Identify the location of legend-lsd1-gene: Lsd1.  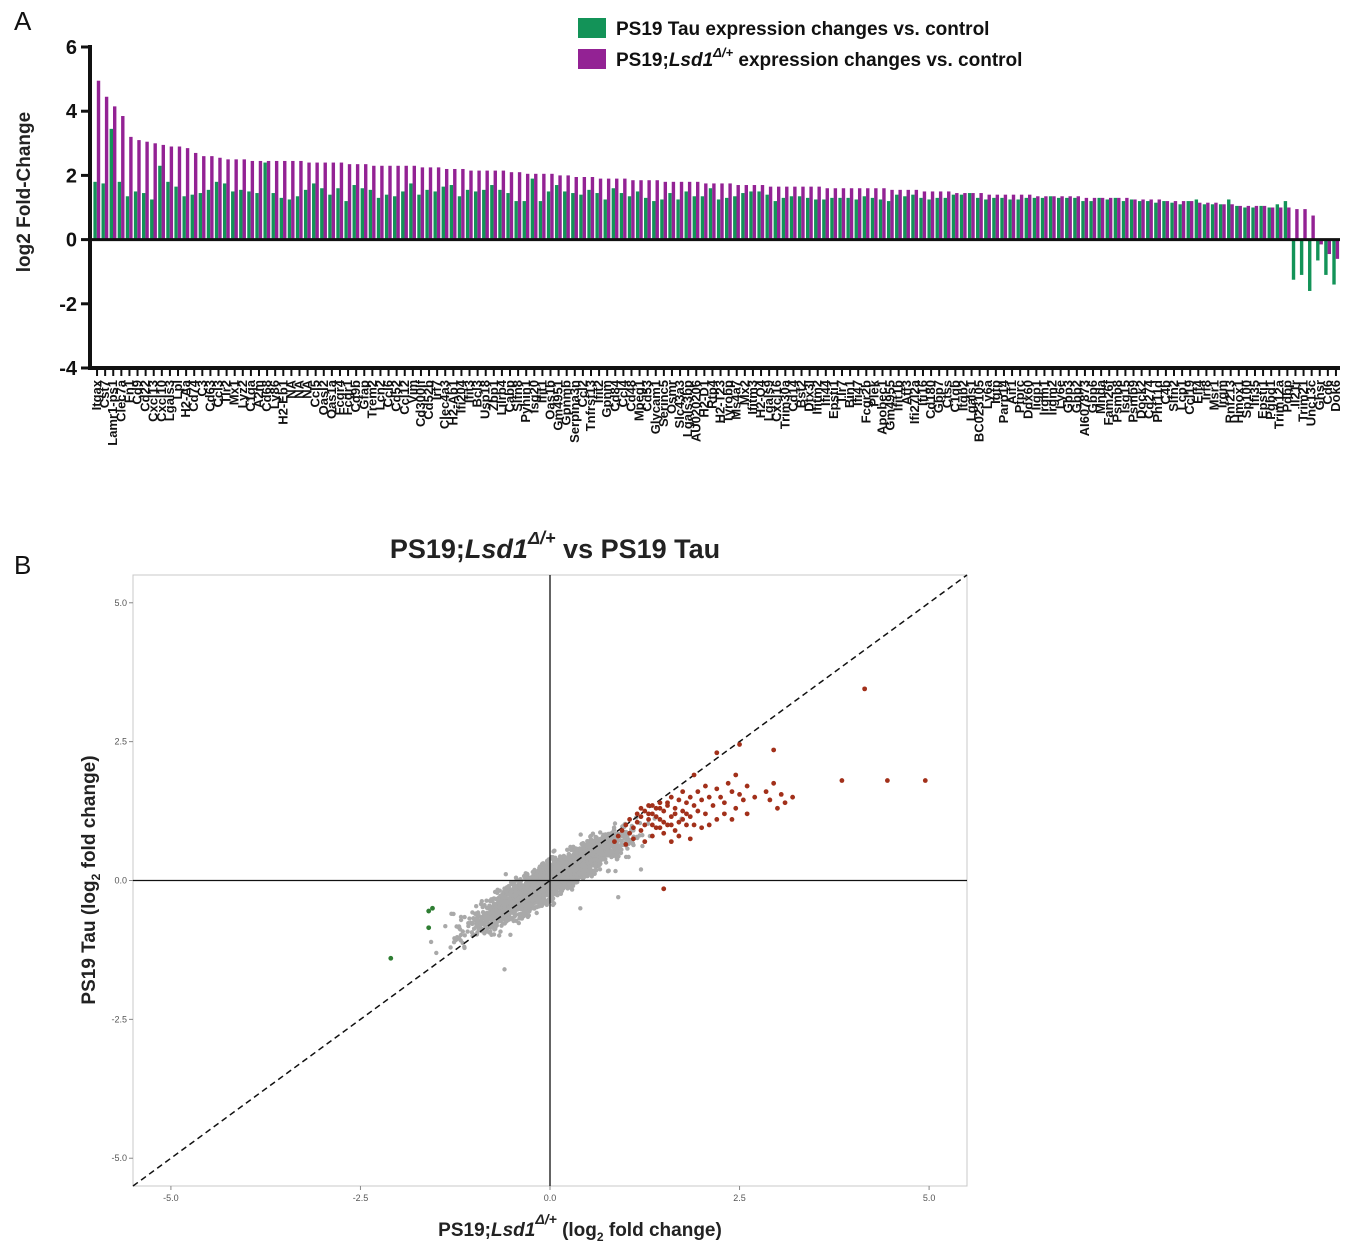
(691, 60).